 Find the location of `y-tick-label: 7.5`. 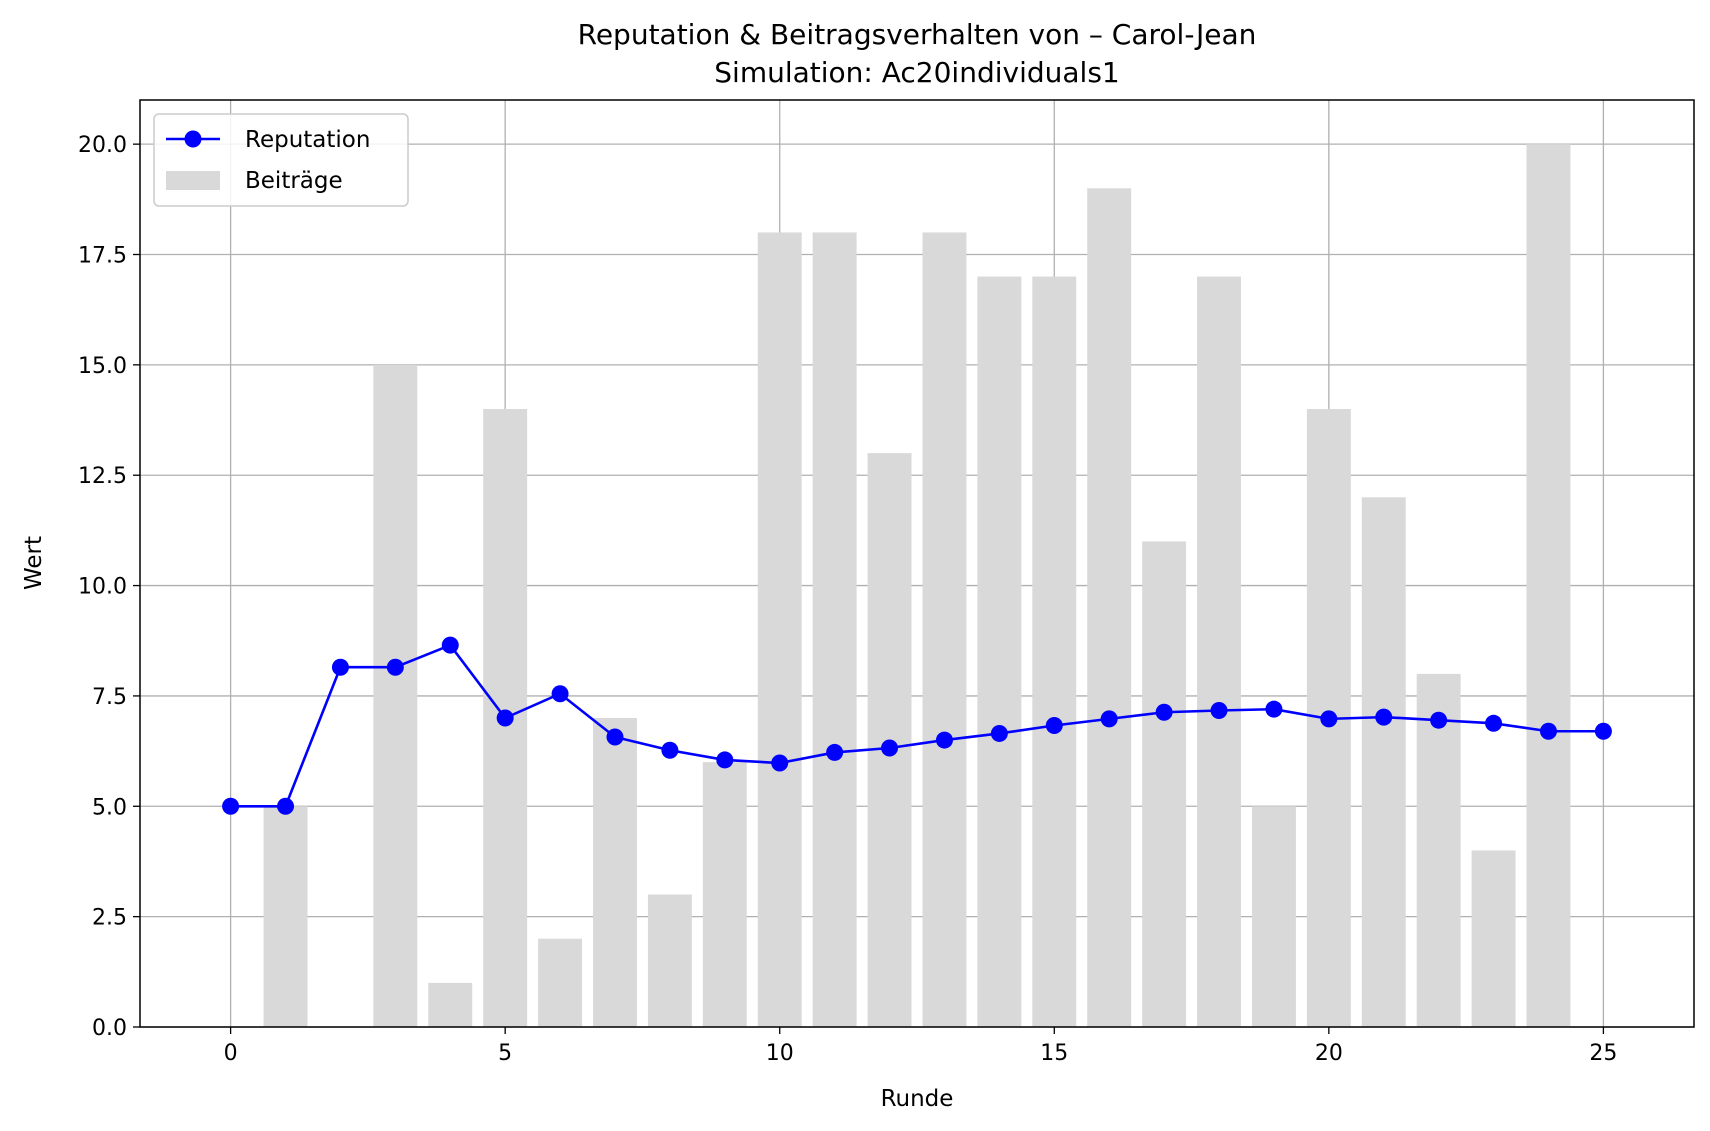

y-tick-label: 7.5 is located at coordinates (109, 697).